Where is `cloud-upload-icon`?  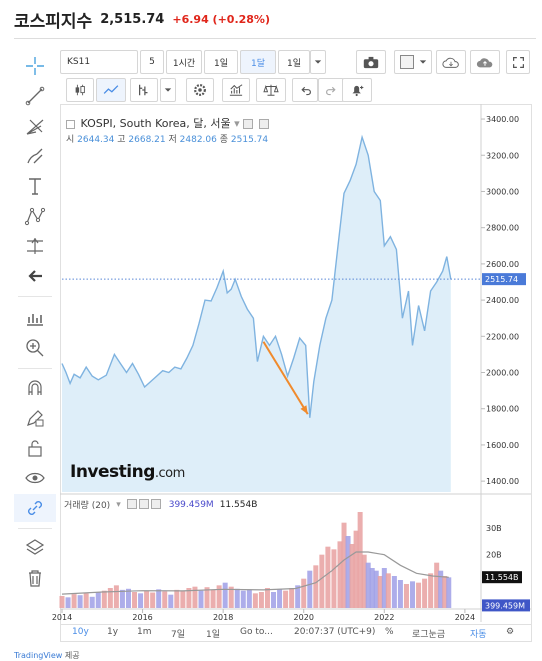
cloud-upload-icon is located at coordinates (484, 62).